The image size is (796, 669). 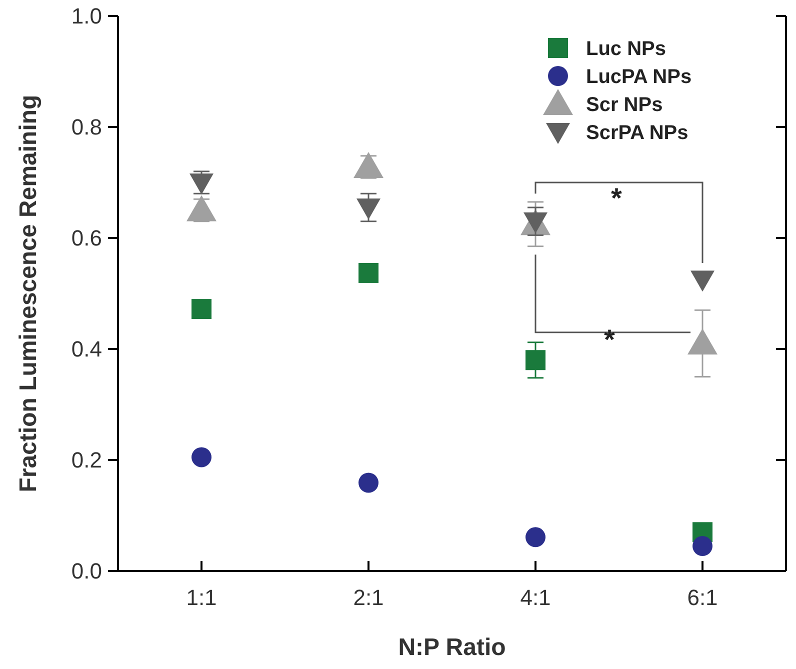 What do you see at coordinates (535, 597) in the screenshot?
I see `x-tick-label: 4:1` at bounding box center [535, 597].